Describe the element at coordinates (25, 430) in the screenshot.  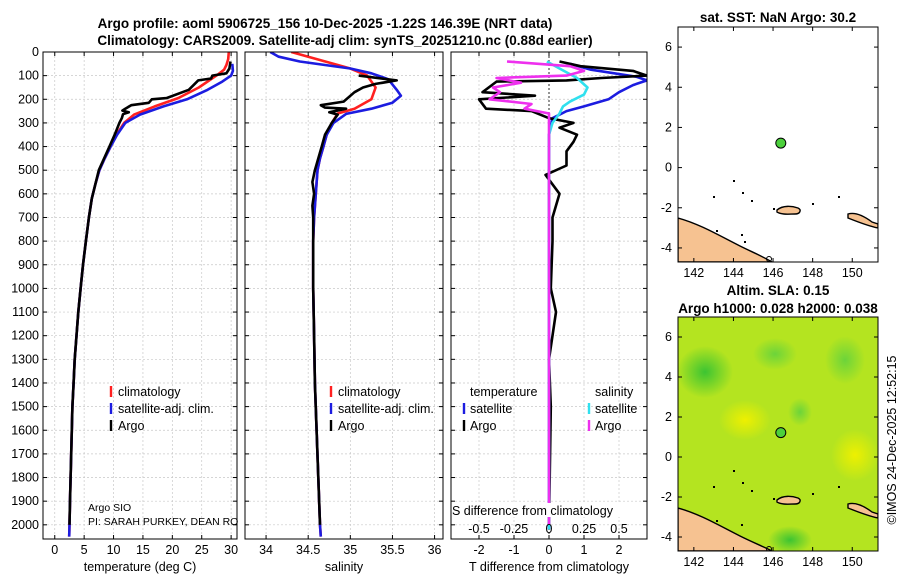
I see `depth-tick-label: 1600` at that location.